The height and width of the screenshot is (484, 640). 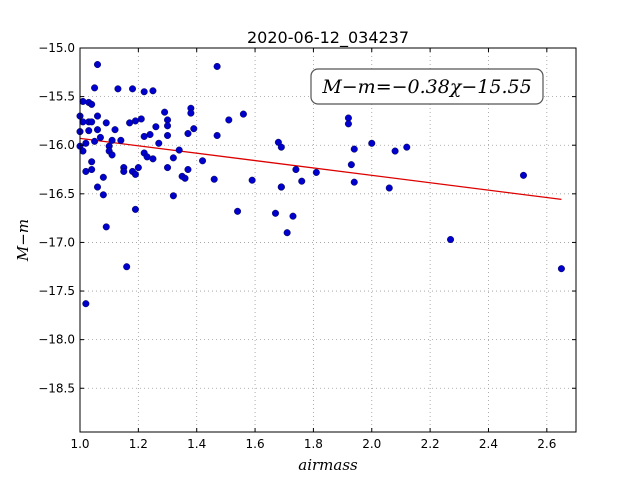 I want to click on y-tick-label: −16.5, so click(x=56, y=194).